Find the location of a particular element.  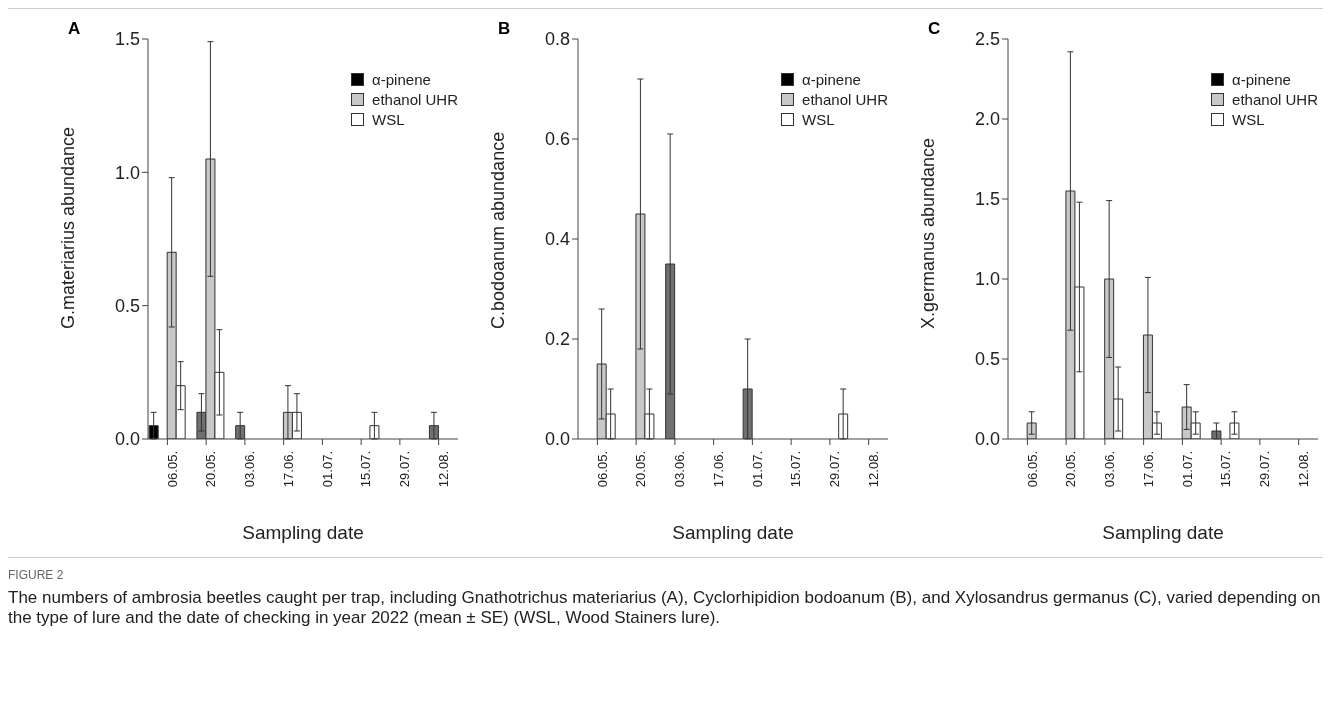

y-tick-label: 2.5 is located at coordinates (987, 39).